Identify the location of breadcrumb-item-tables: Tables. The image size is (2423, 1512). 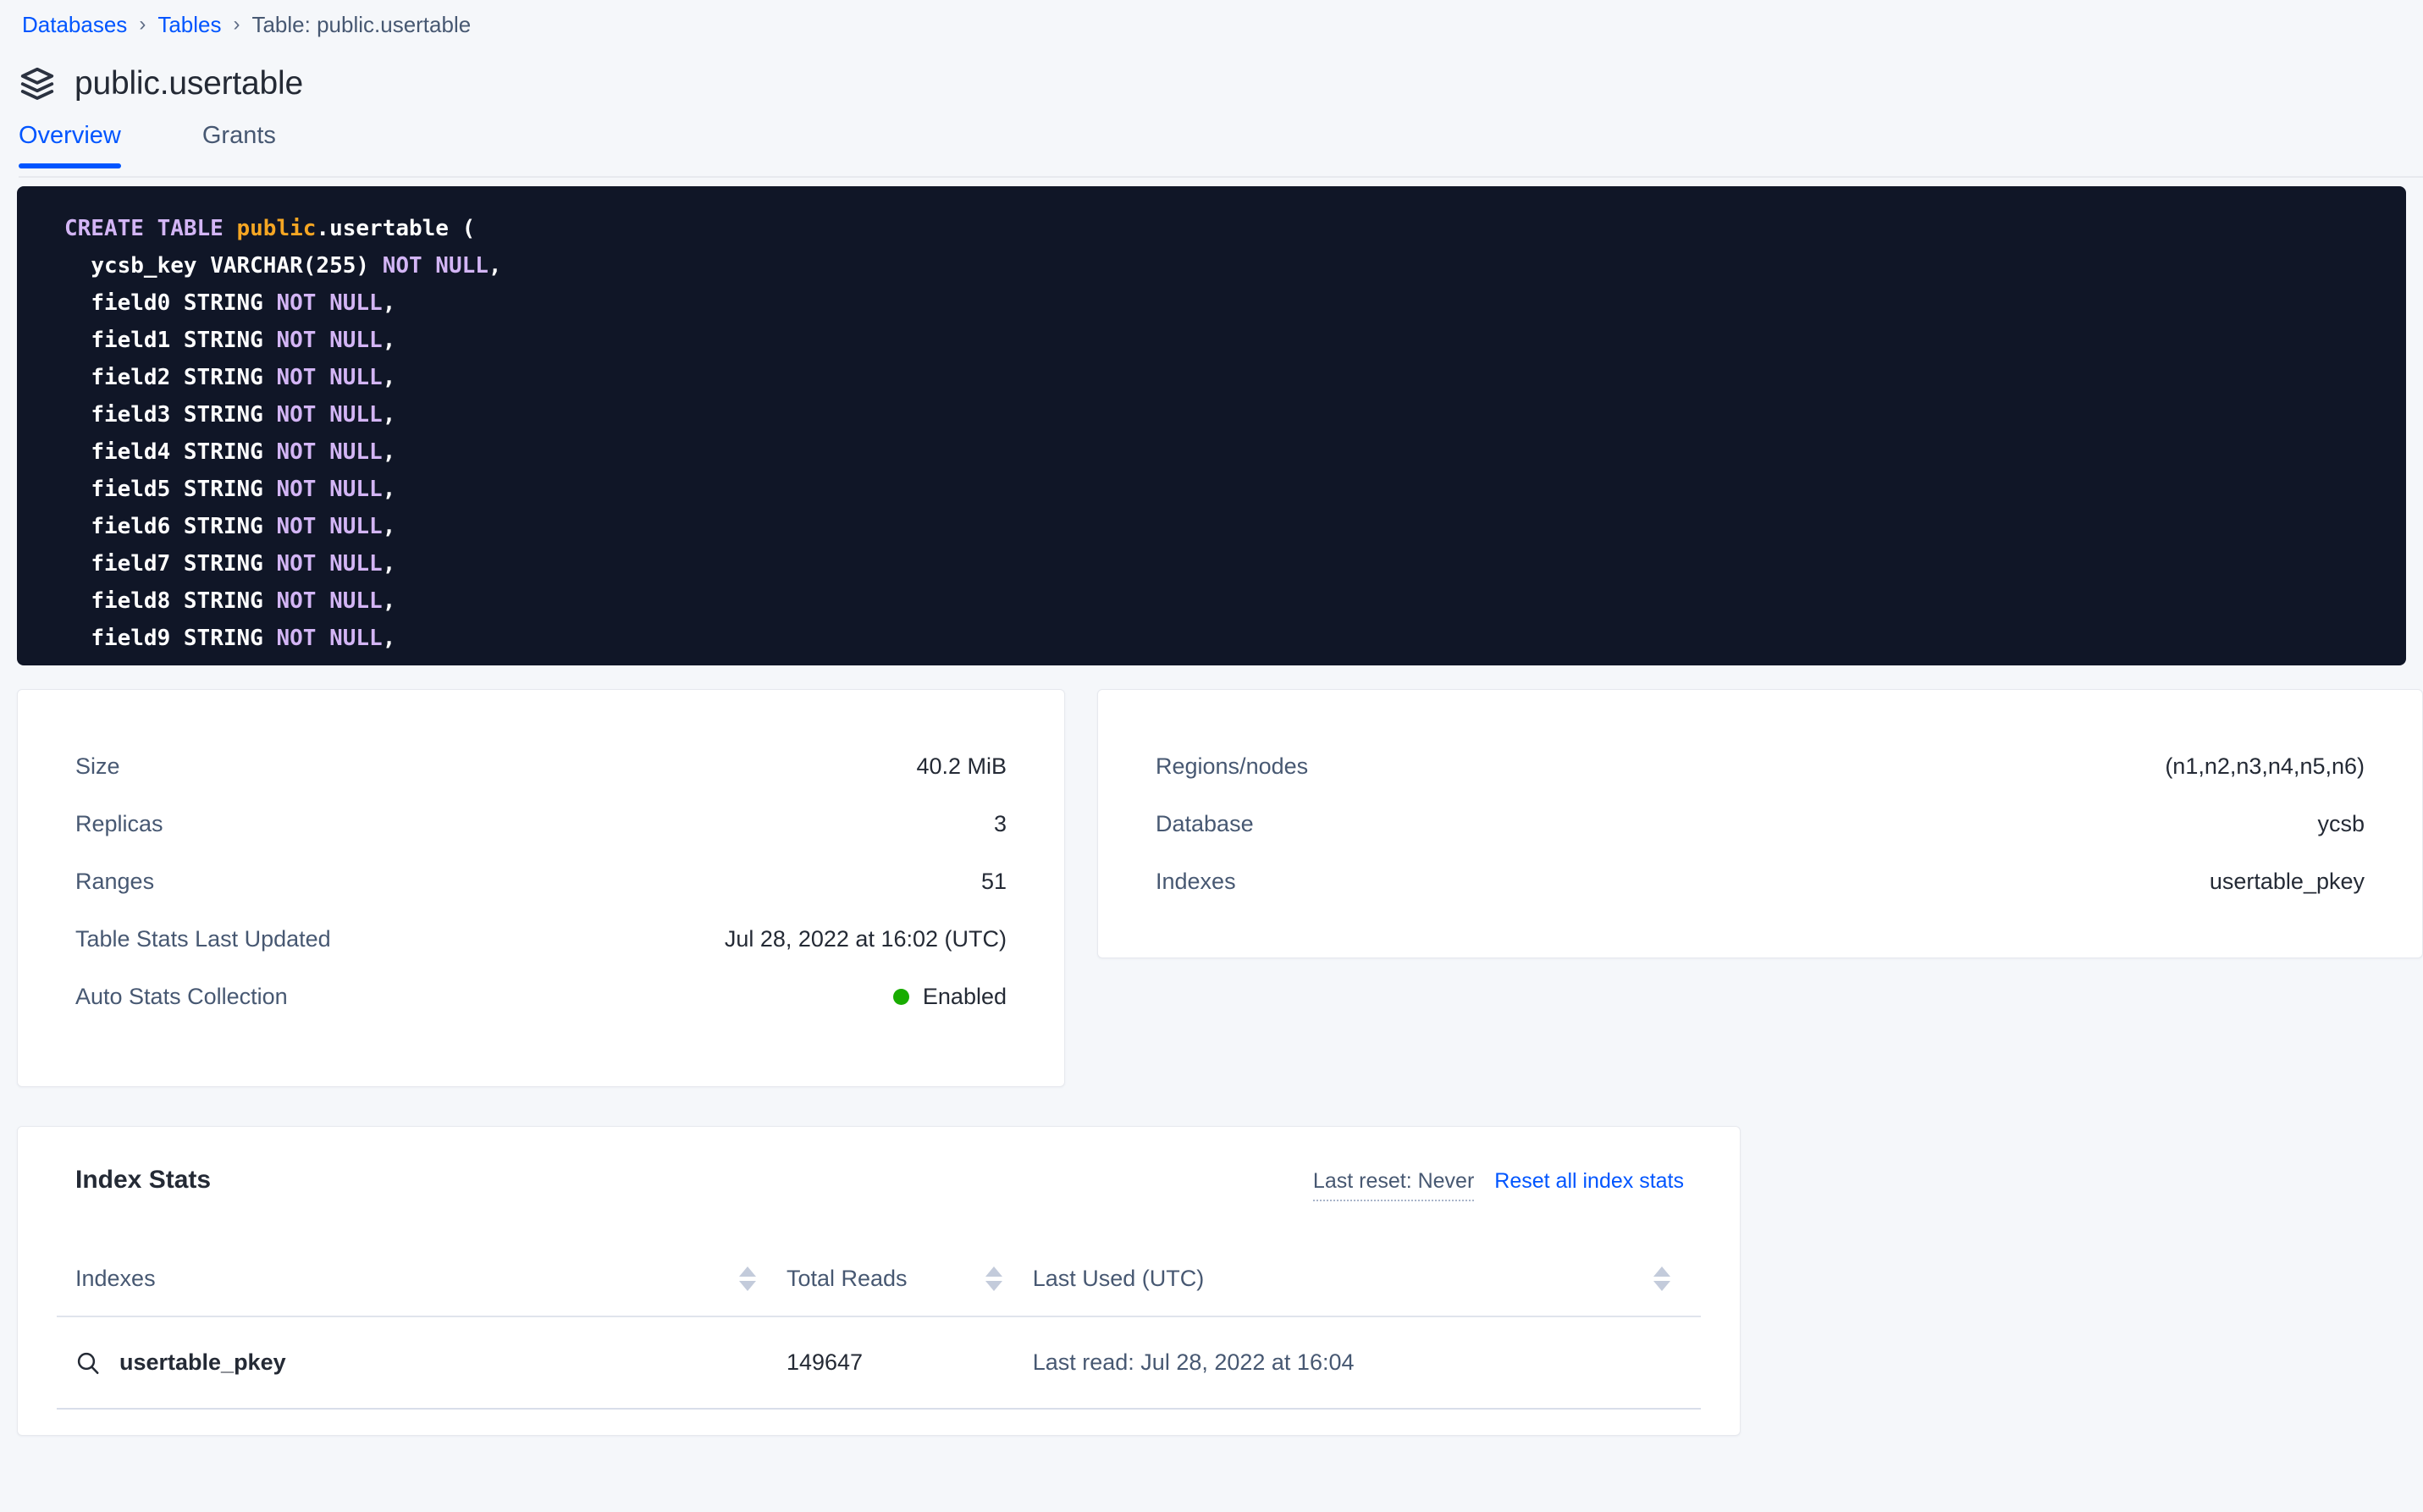
(189, 24).